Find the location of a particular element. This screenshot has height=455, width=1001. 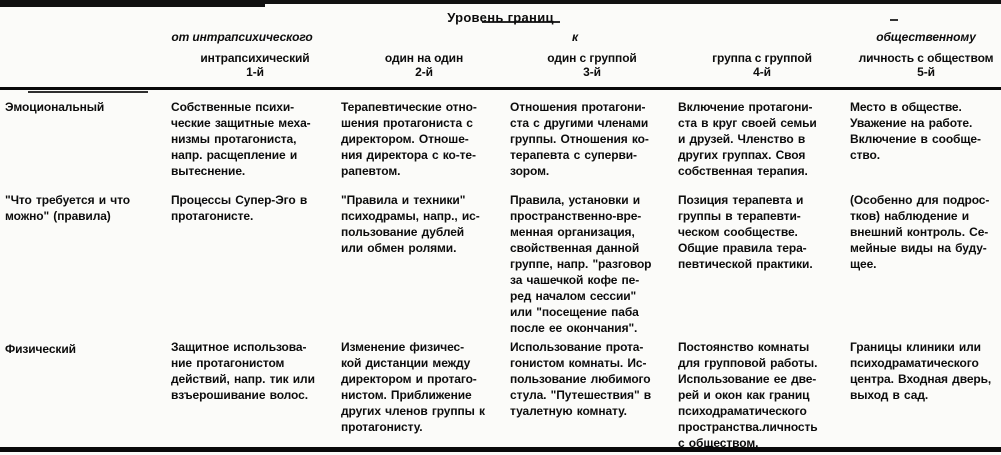

scan-artifact-top-bar is located at coordinates (500, 2).